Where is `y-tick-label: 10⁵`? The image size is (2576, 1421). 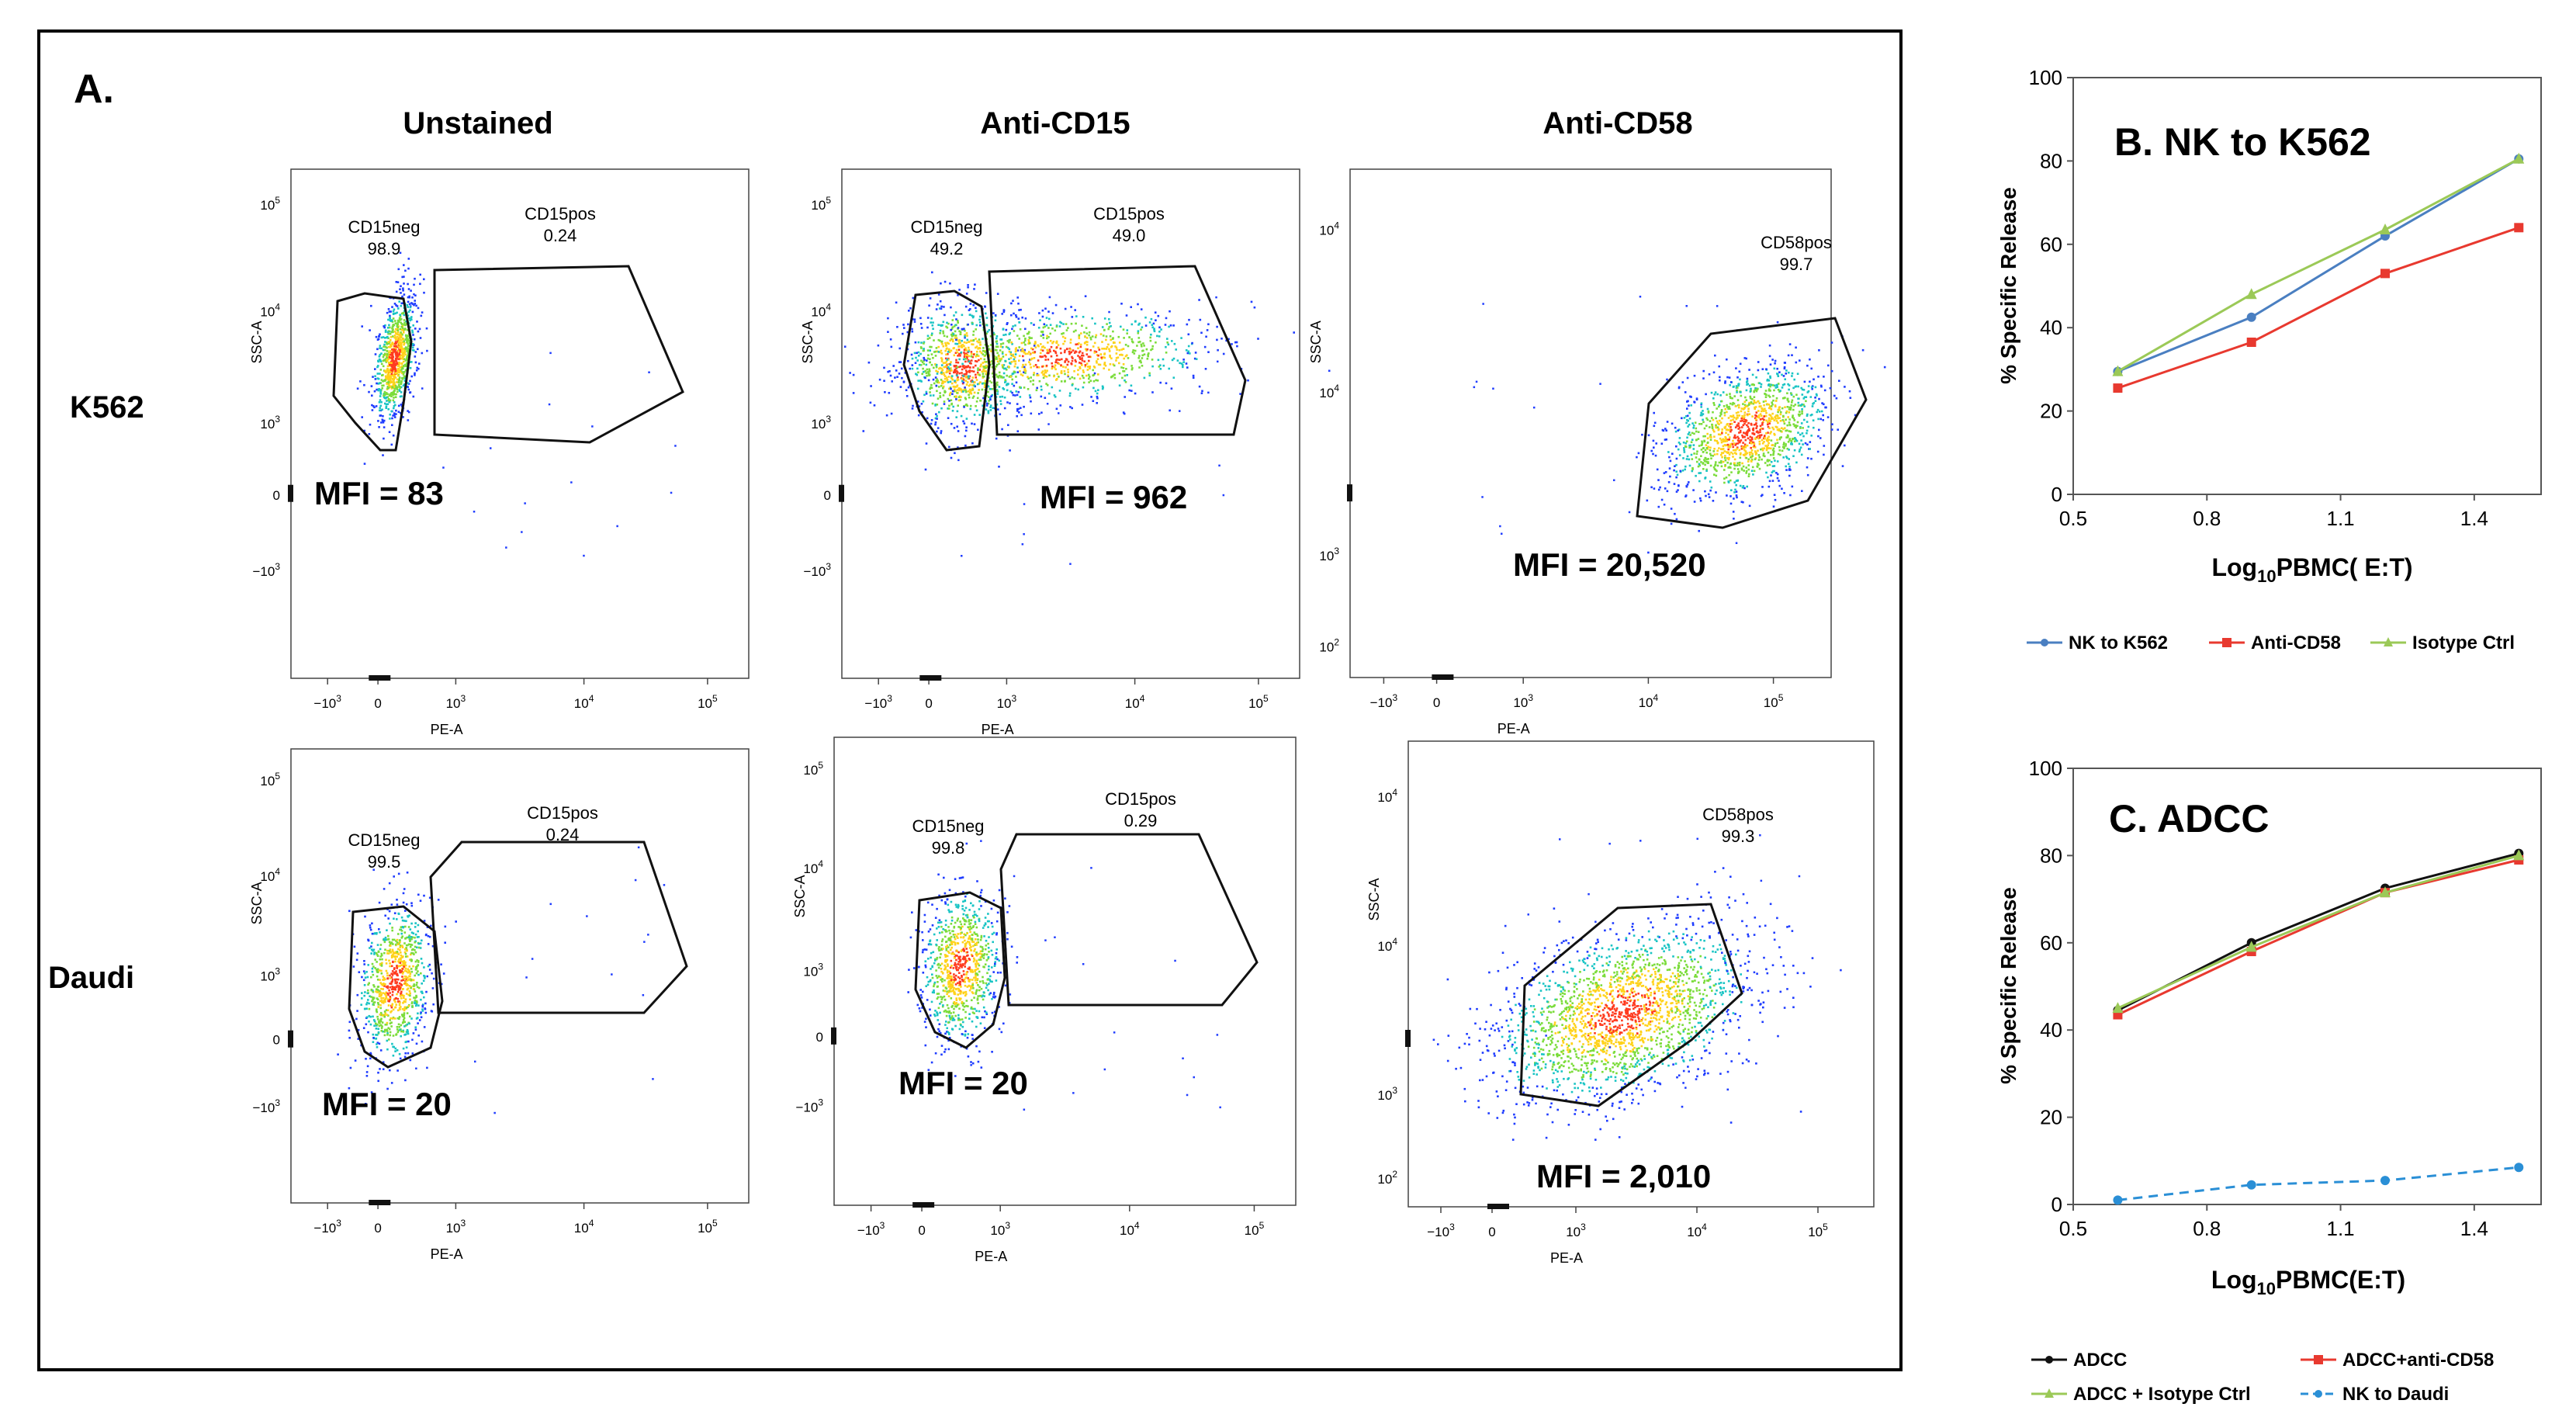 y-tick-label: 10⁵ is located at coordinates (270, 204).